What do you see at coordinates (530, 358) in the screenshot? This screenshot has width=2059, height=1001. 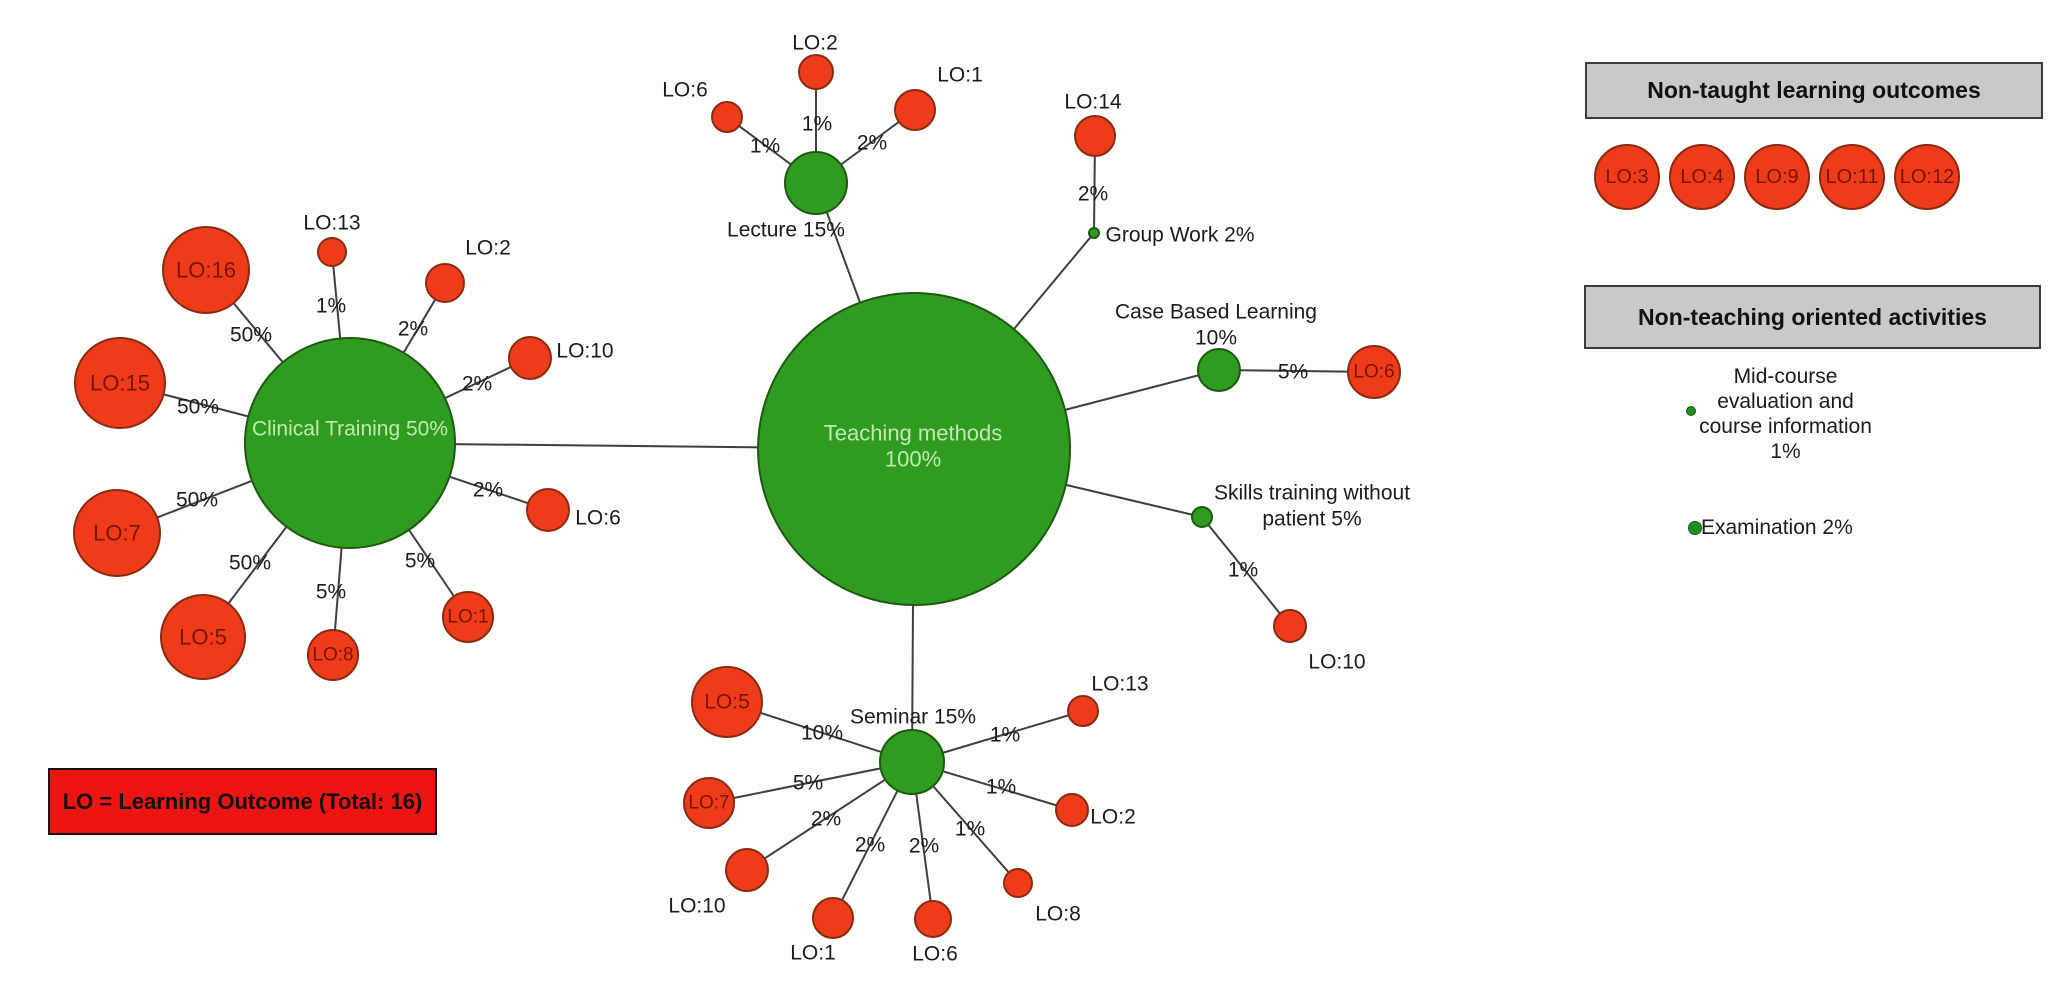 I see `node-cl_lo10` at bounding box center [530, 358].